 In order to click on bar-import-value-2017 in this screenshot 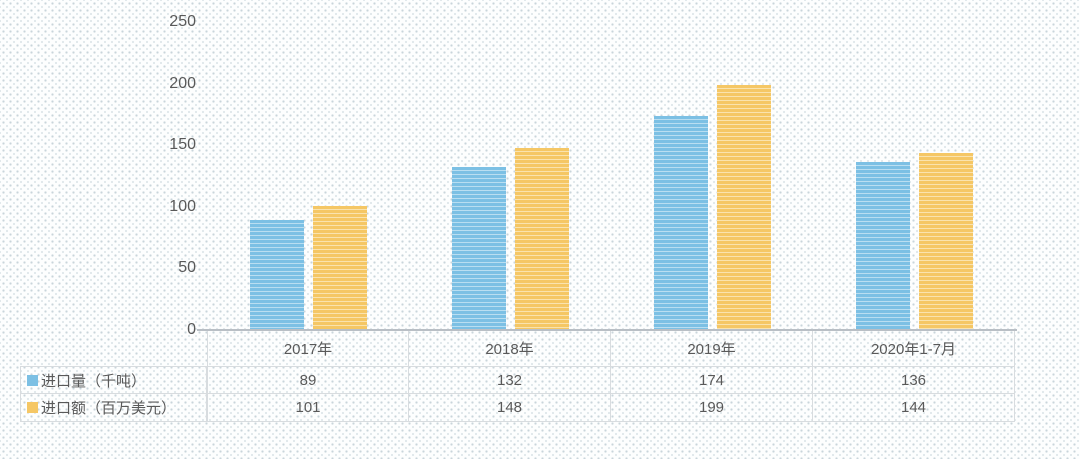, I will do `click(339, 267)`.